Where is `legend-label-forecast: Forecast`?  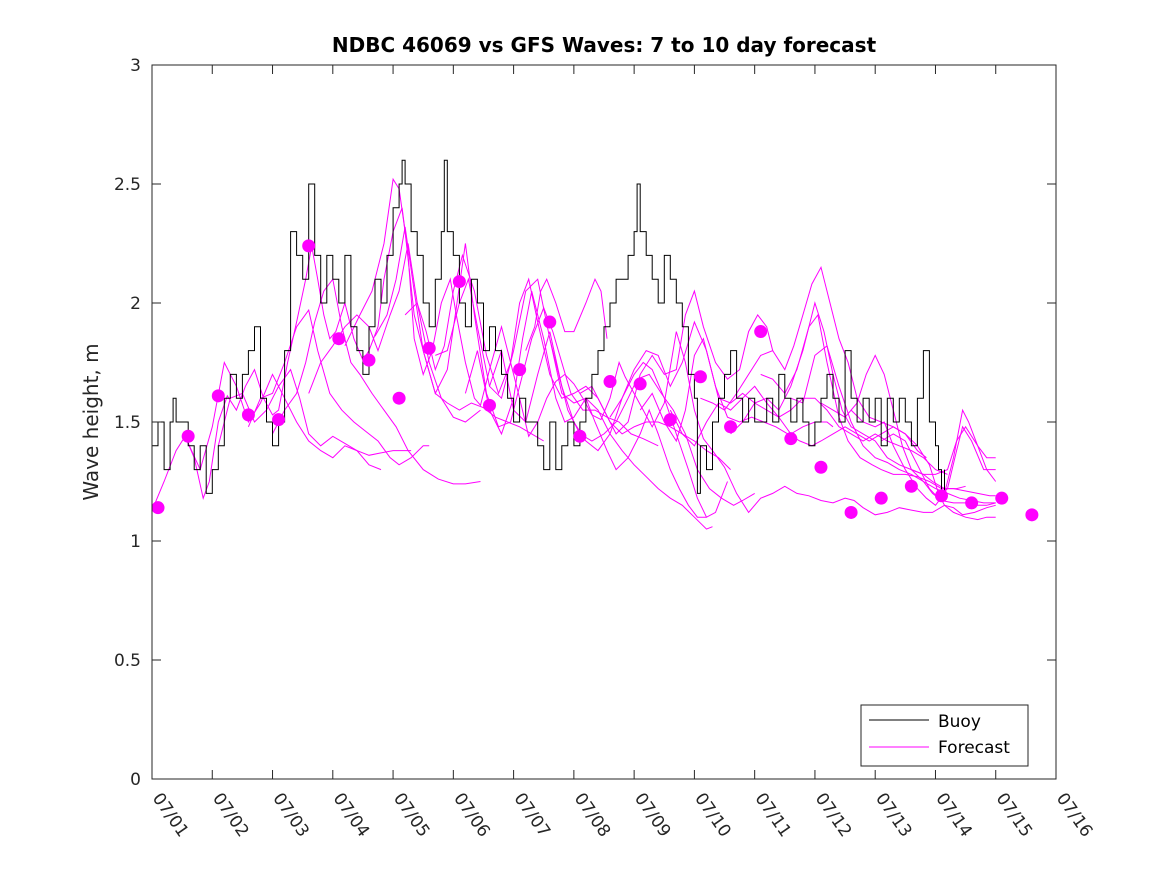 legend-label-forecast: Forecast is located at coordinates (974, 748).